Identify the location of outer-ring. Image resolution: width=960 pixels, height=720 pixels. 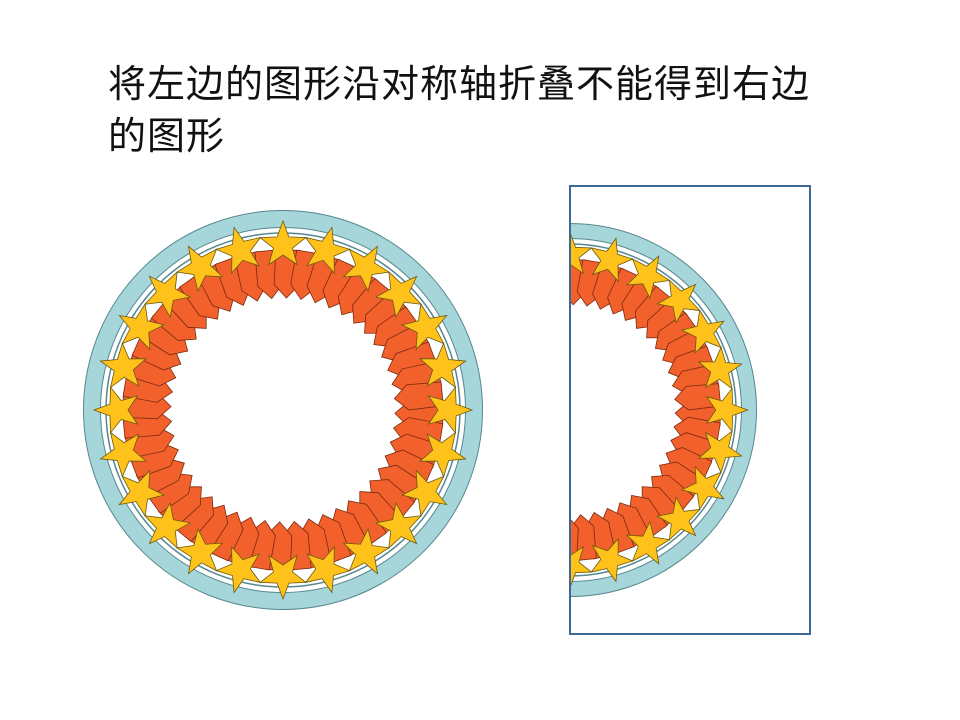
(663, 410).